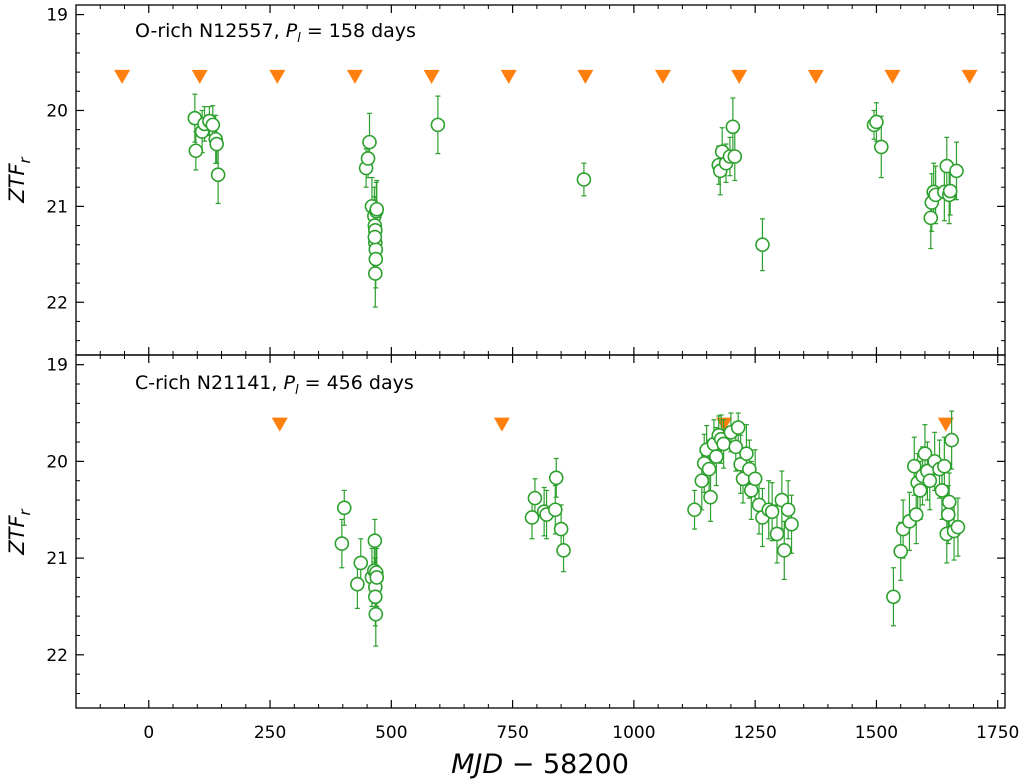 The width and height of the screenshot is (1020, 780). Describe the element at coordinates (755, 733) in the screenshot. I see `x-tick-label: 1250` at that location.